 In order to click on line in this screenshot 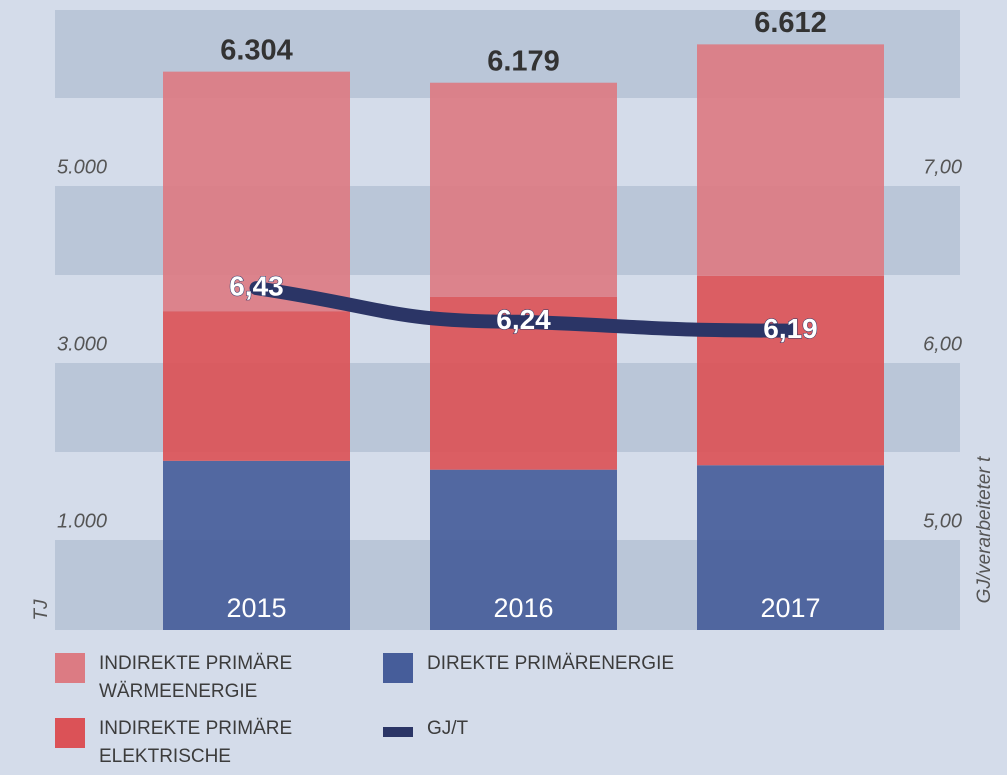, I will do `click(523, 309)`.